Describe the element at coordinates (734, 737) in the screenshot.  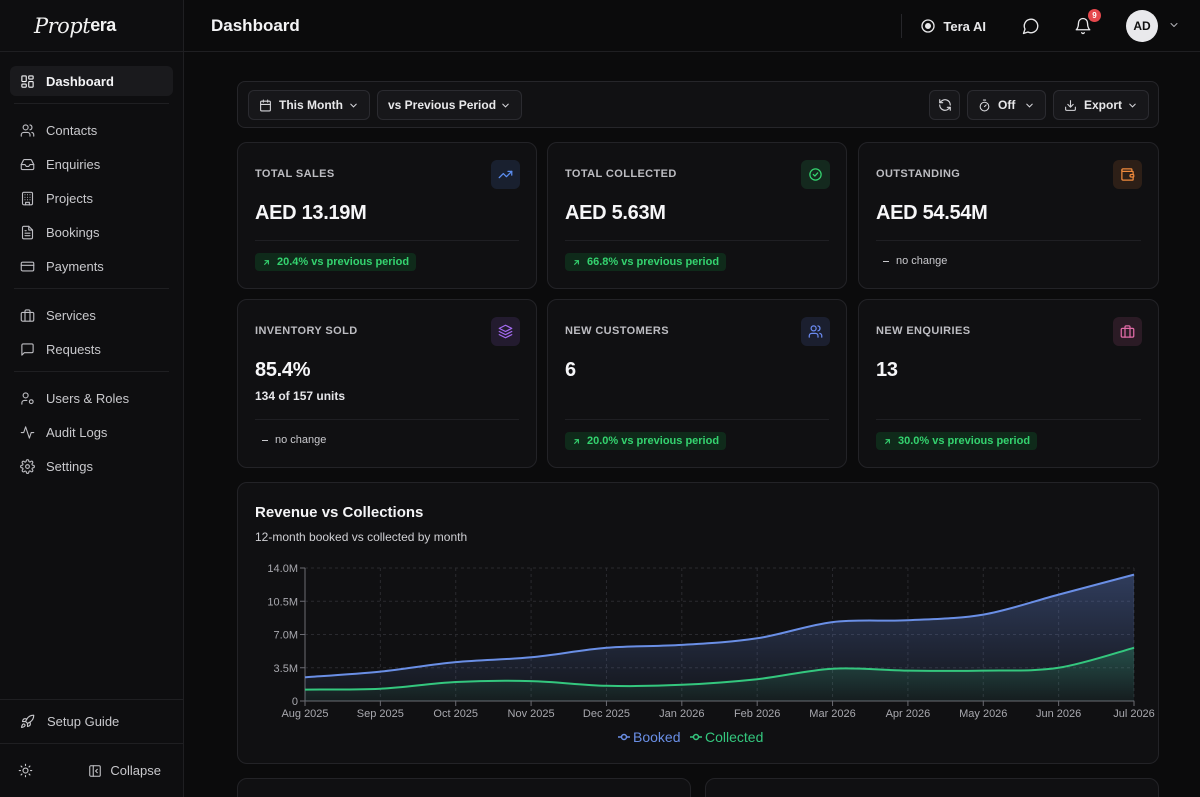
I see `legend-label-collected: Collected` at that location.